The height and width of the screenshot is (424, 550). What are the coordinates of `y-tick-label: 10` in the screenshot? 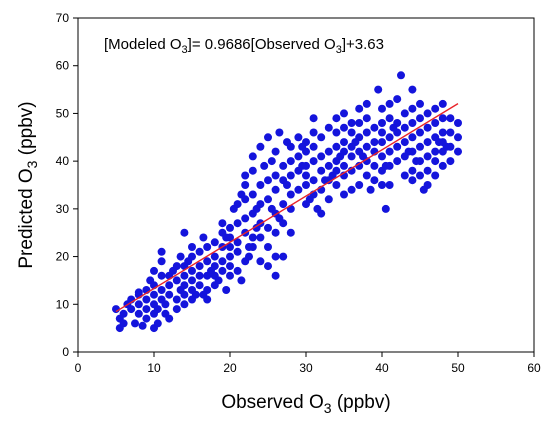 It's located at (63, 304).